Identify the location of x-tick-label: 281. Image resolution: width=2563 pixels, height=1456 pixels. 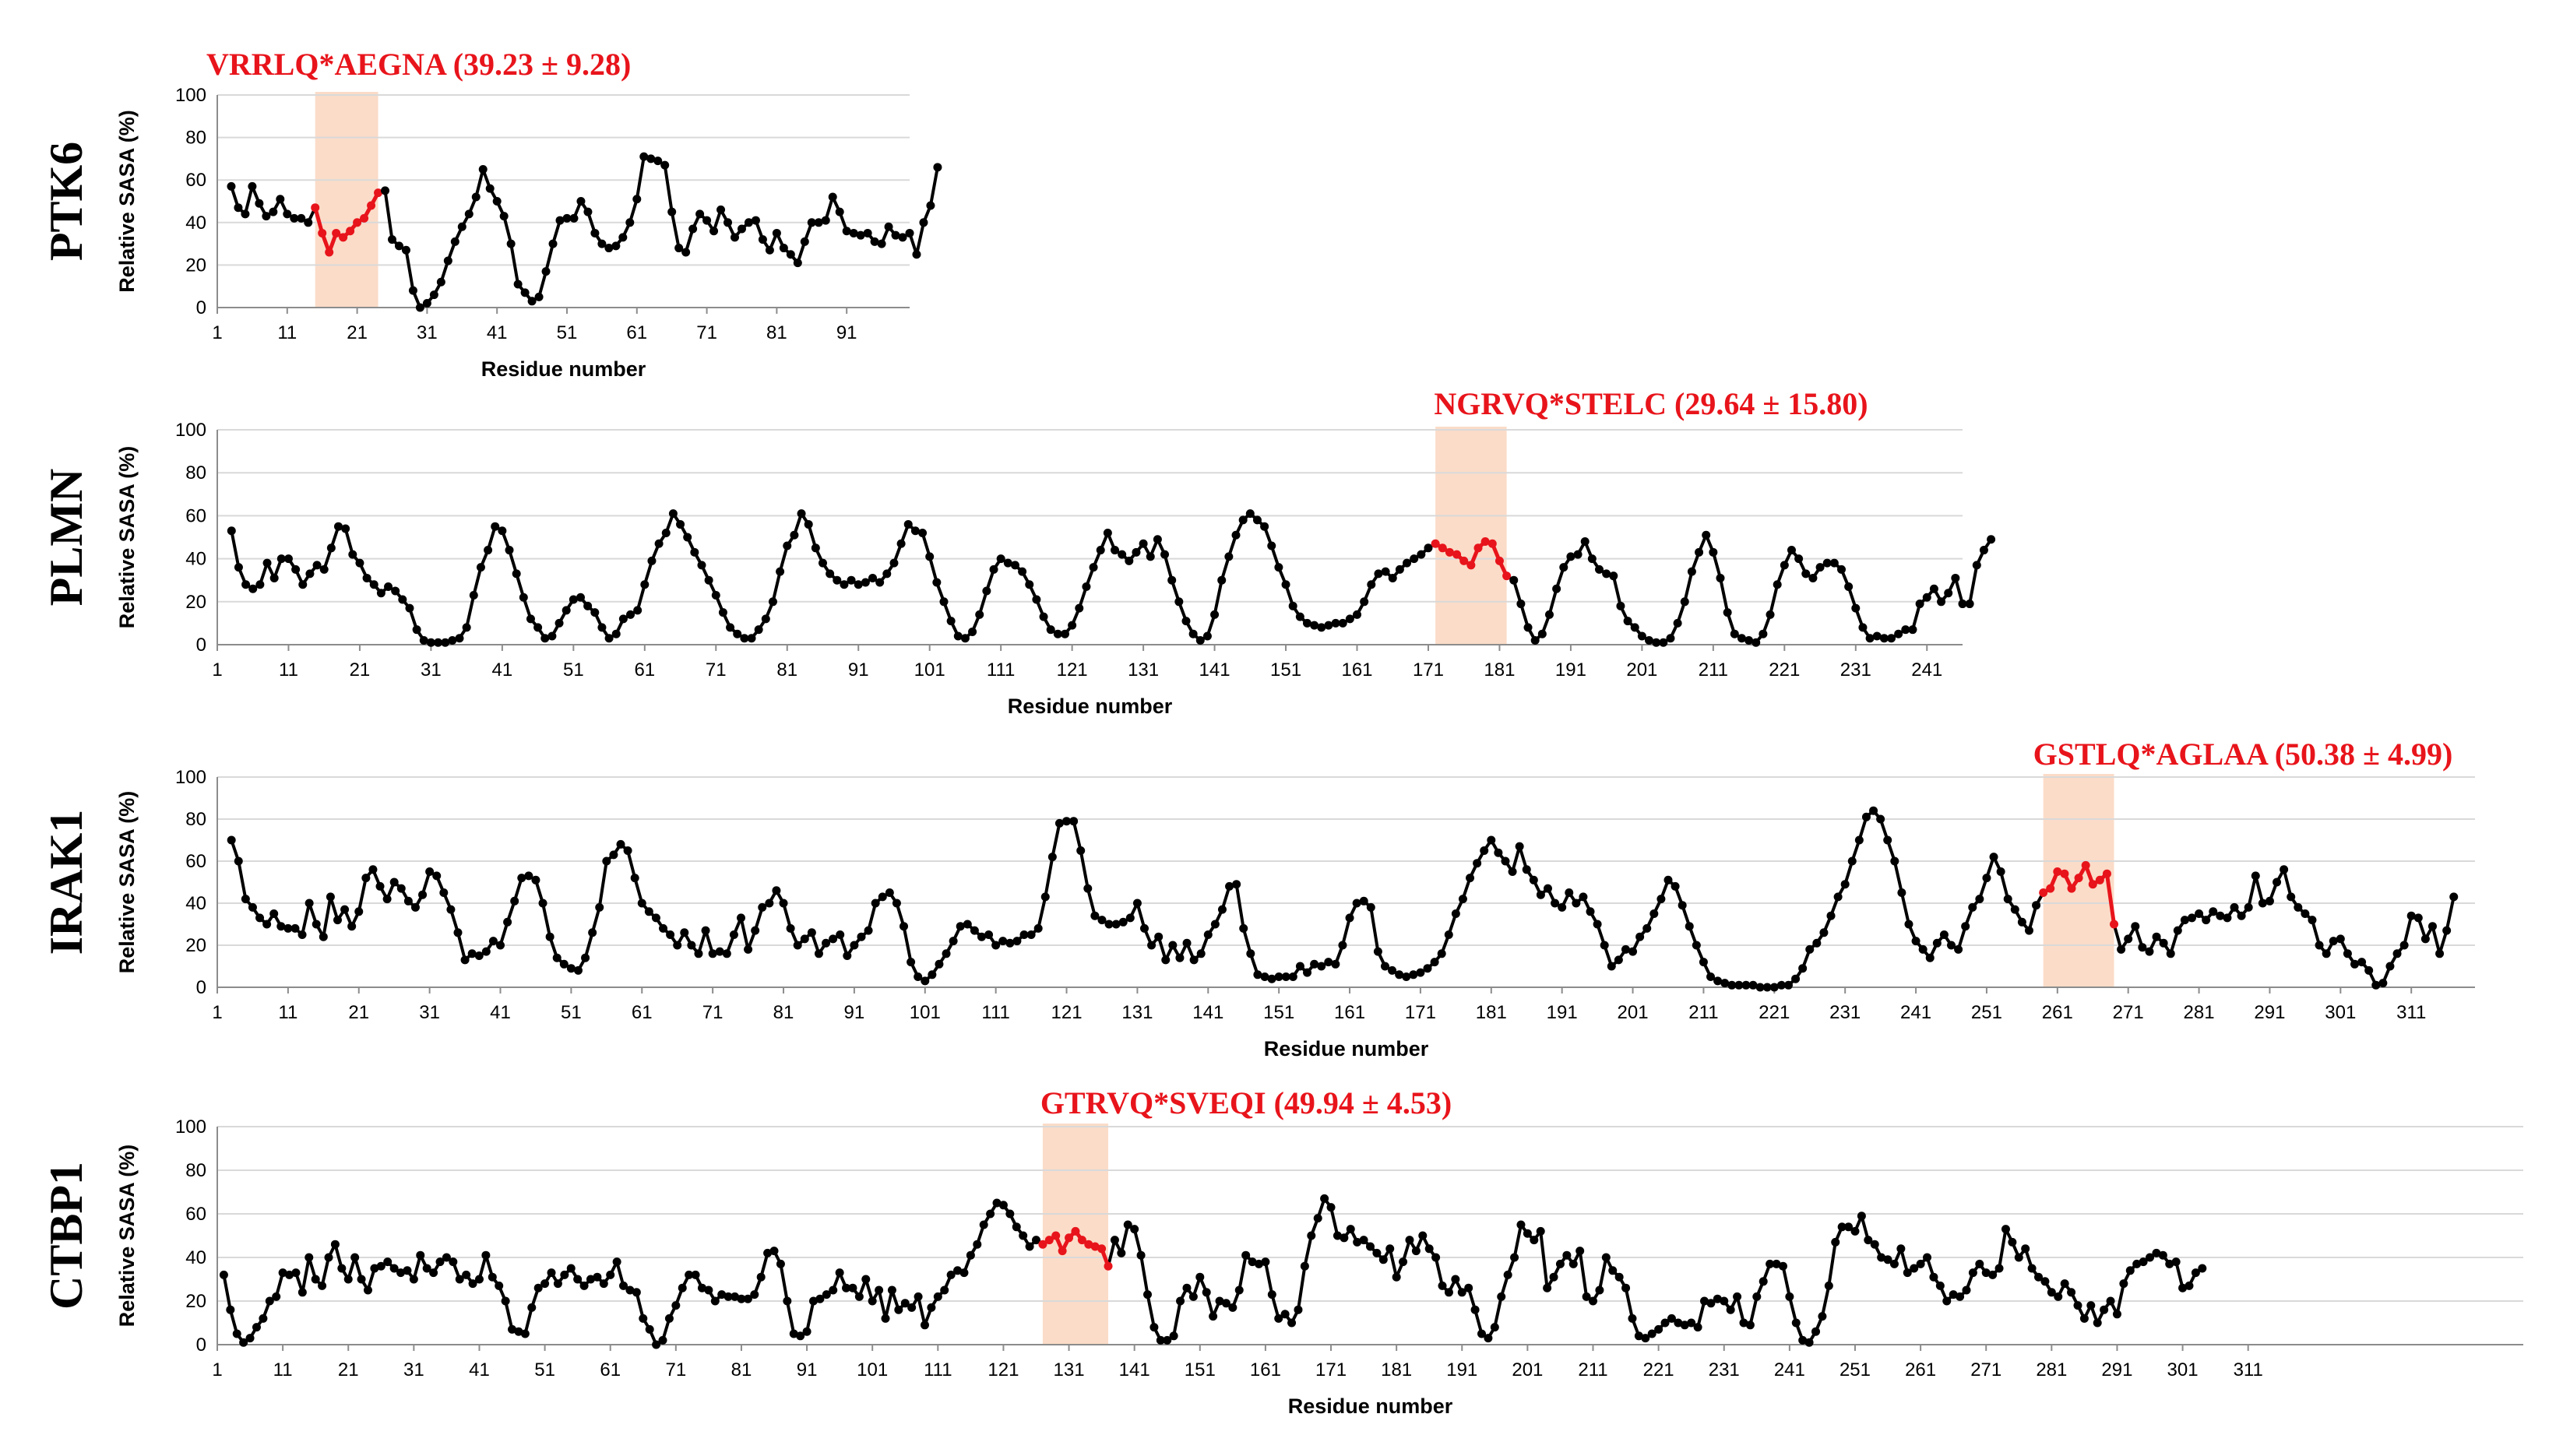
(2051, 1369).